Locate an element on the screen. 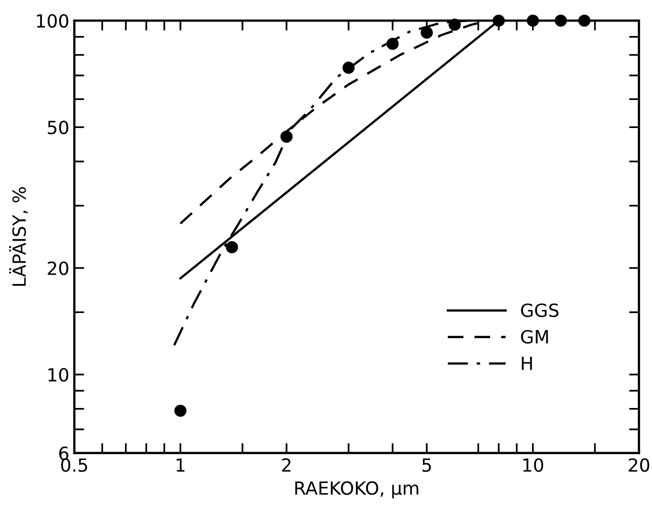  legend-label: GM is located at coordinates (534, 337).